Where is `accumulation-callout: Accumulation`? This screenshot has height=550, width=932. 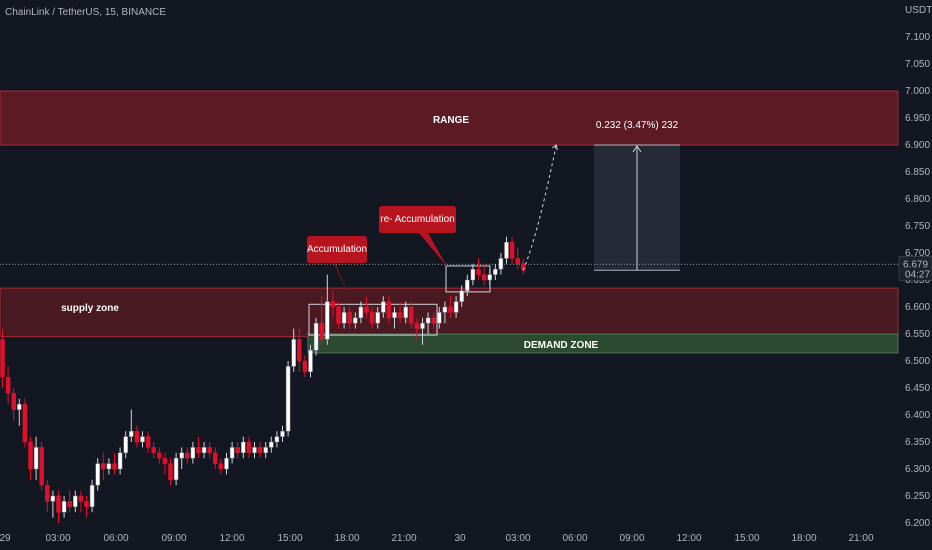 accumulation-callout: Accumulation is located at coordinates (337, 269).